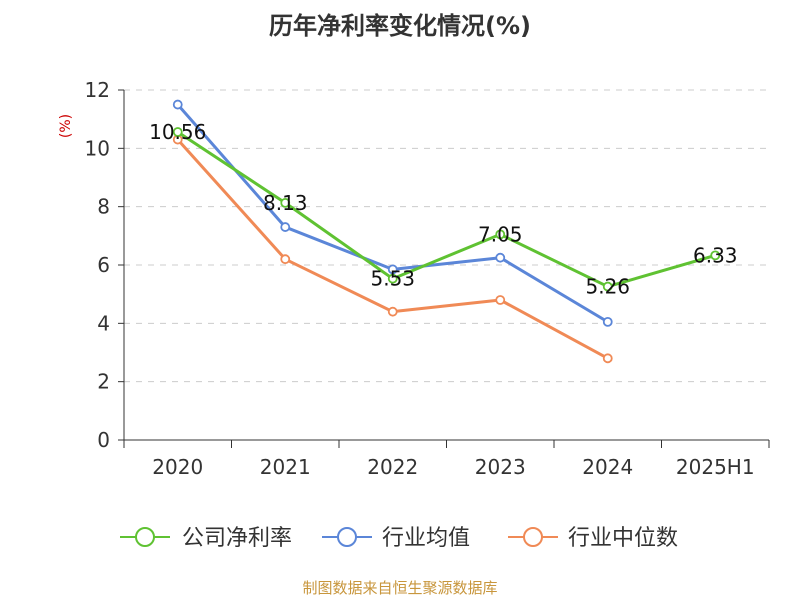  Describe the element at coordinates (97, 90) in the screenshot. I see `y-tick-label: 12` at that location.